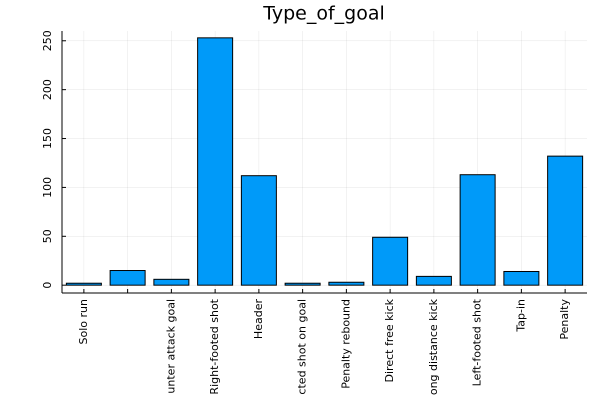 The width and height of the screenshot is (600, 400). What do you see at coordinates (520, 316) in the screenshot?
I see `x-tick-label: Tap-in` at bounding box center [520, 316].